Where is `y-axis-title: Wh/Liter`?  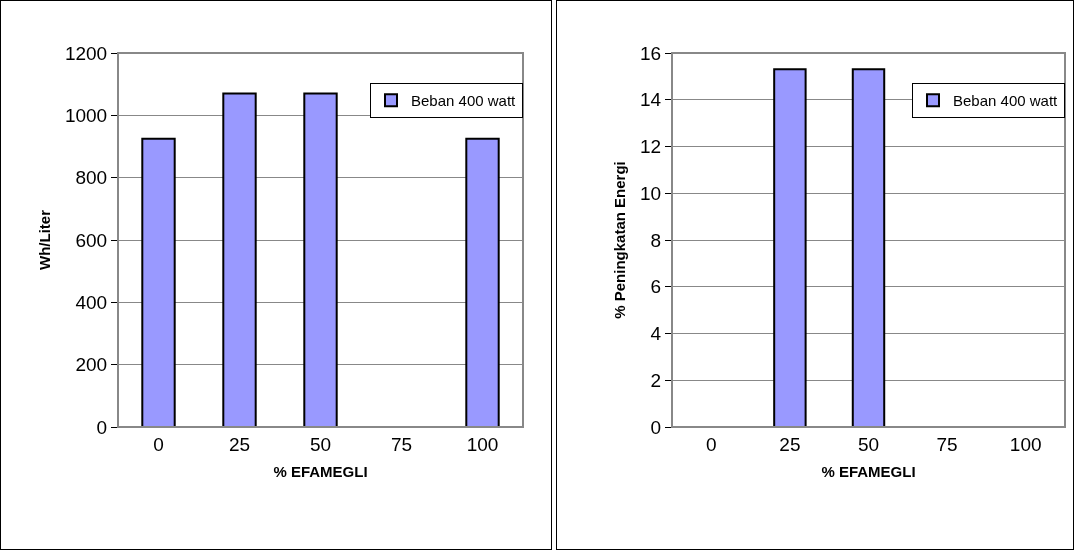
y-axis-title: Wh/Liter is located at coordinates (45, 239).